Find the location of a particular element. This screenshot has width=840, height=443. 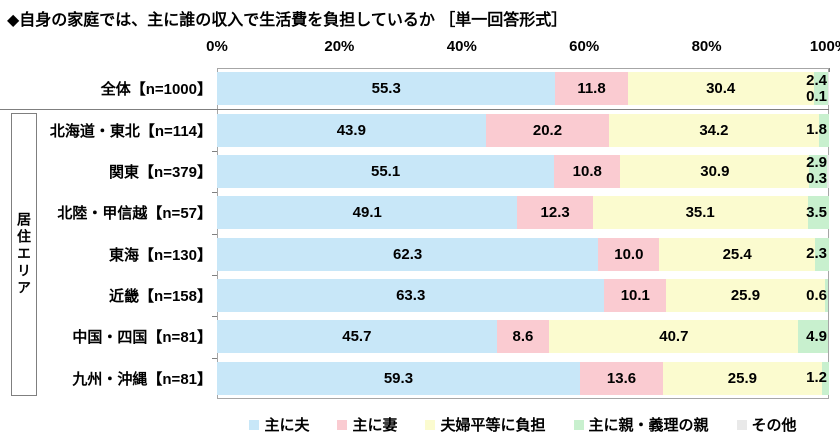

chart-row: 北陸・甲信越【n=57】 49.1 12.3 35.1 3.5 is located at coordinates (420, 212).